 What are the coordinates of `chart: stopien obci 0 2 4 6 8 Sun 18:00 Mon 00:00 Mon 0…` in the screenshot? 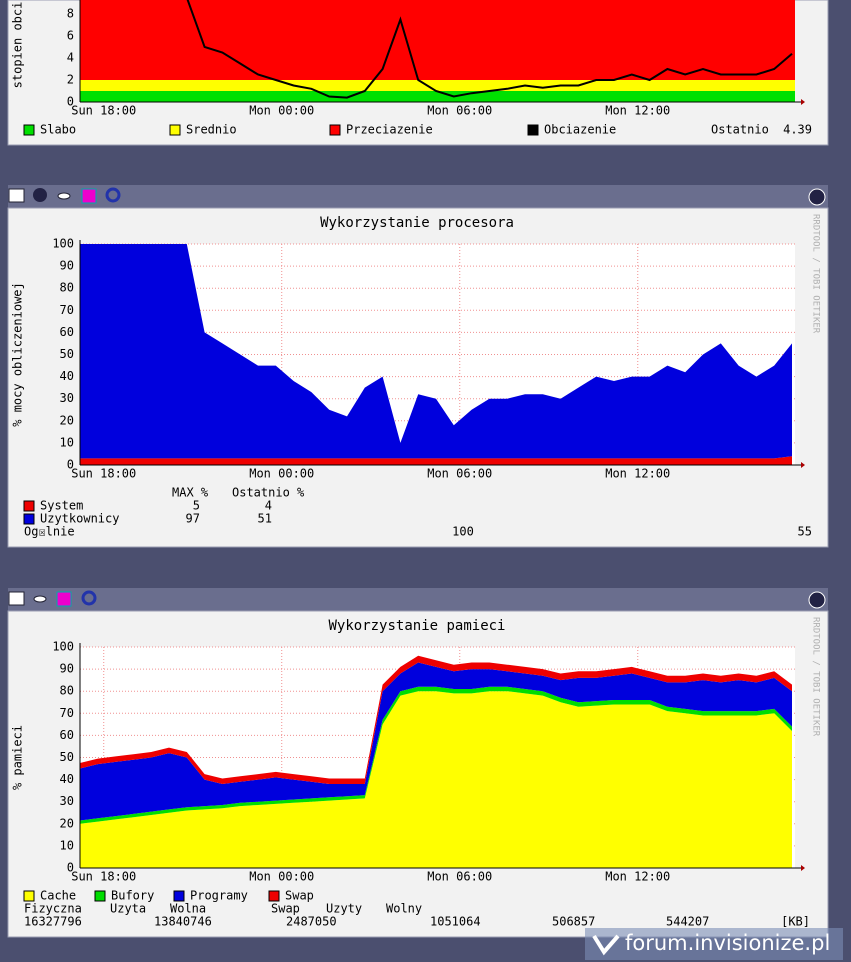 It's located at (411, 68).